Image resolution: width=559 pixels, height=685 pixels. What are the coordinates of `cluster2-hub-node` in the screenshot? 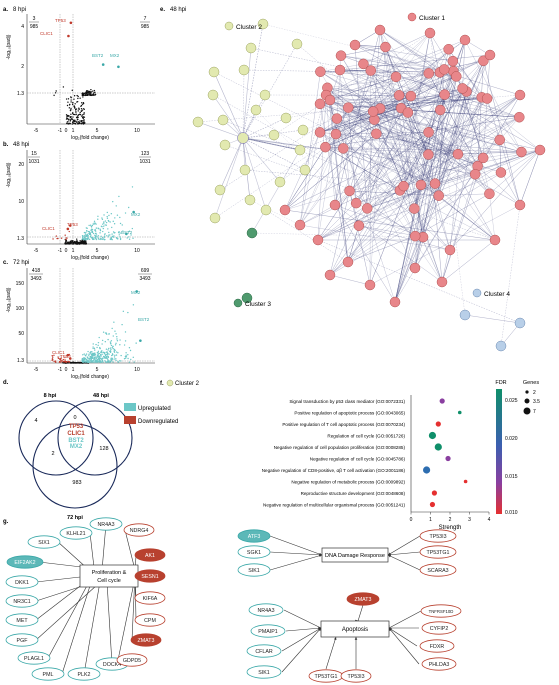 It's located at (243, 138).